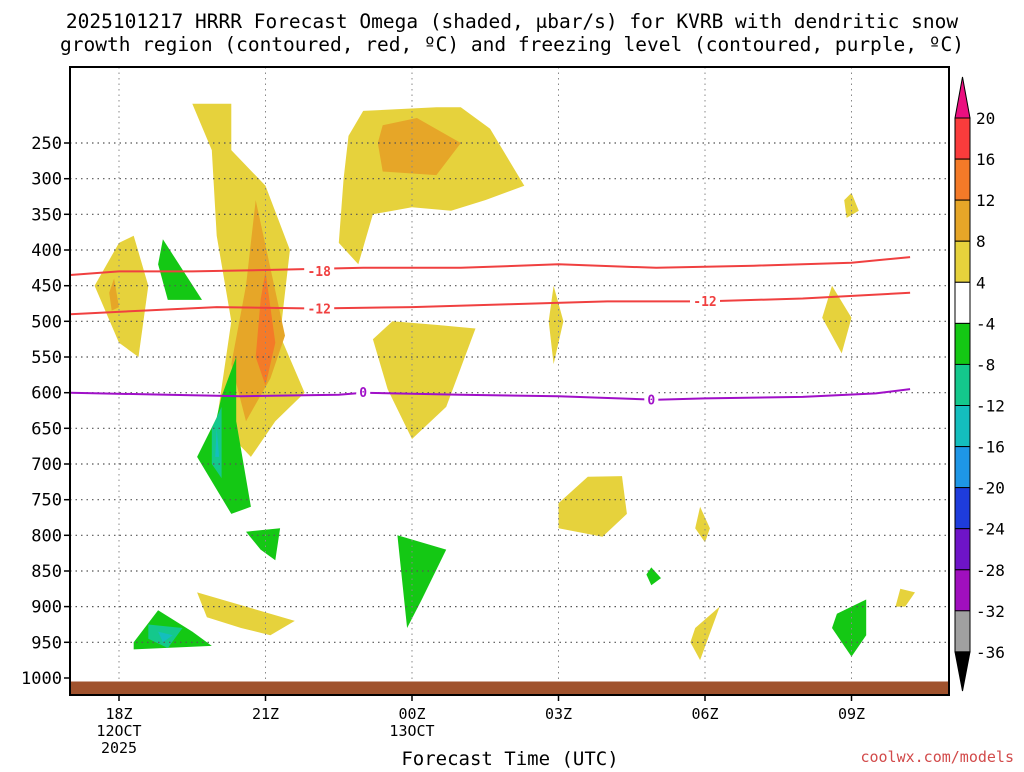  What do you see at coordinates (217, 442) in the screenshot?
I see `omega-region--12-26` at bounding box center [217, 442].